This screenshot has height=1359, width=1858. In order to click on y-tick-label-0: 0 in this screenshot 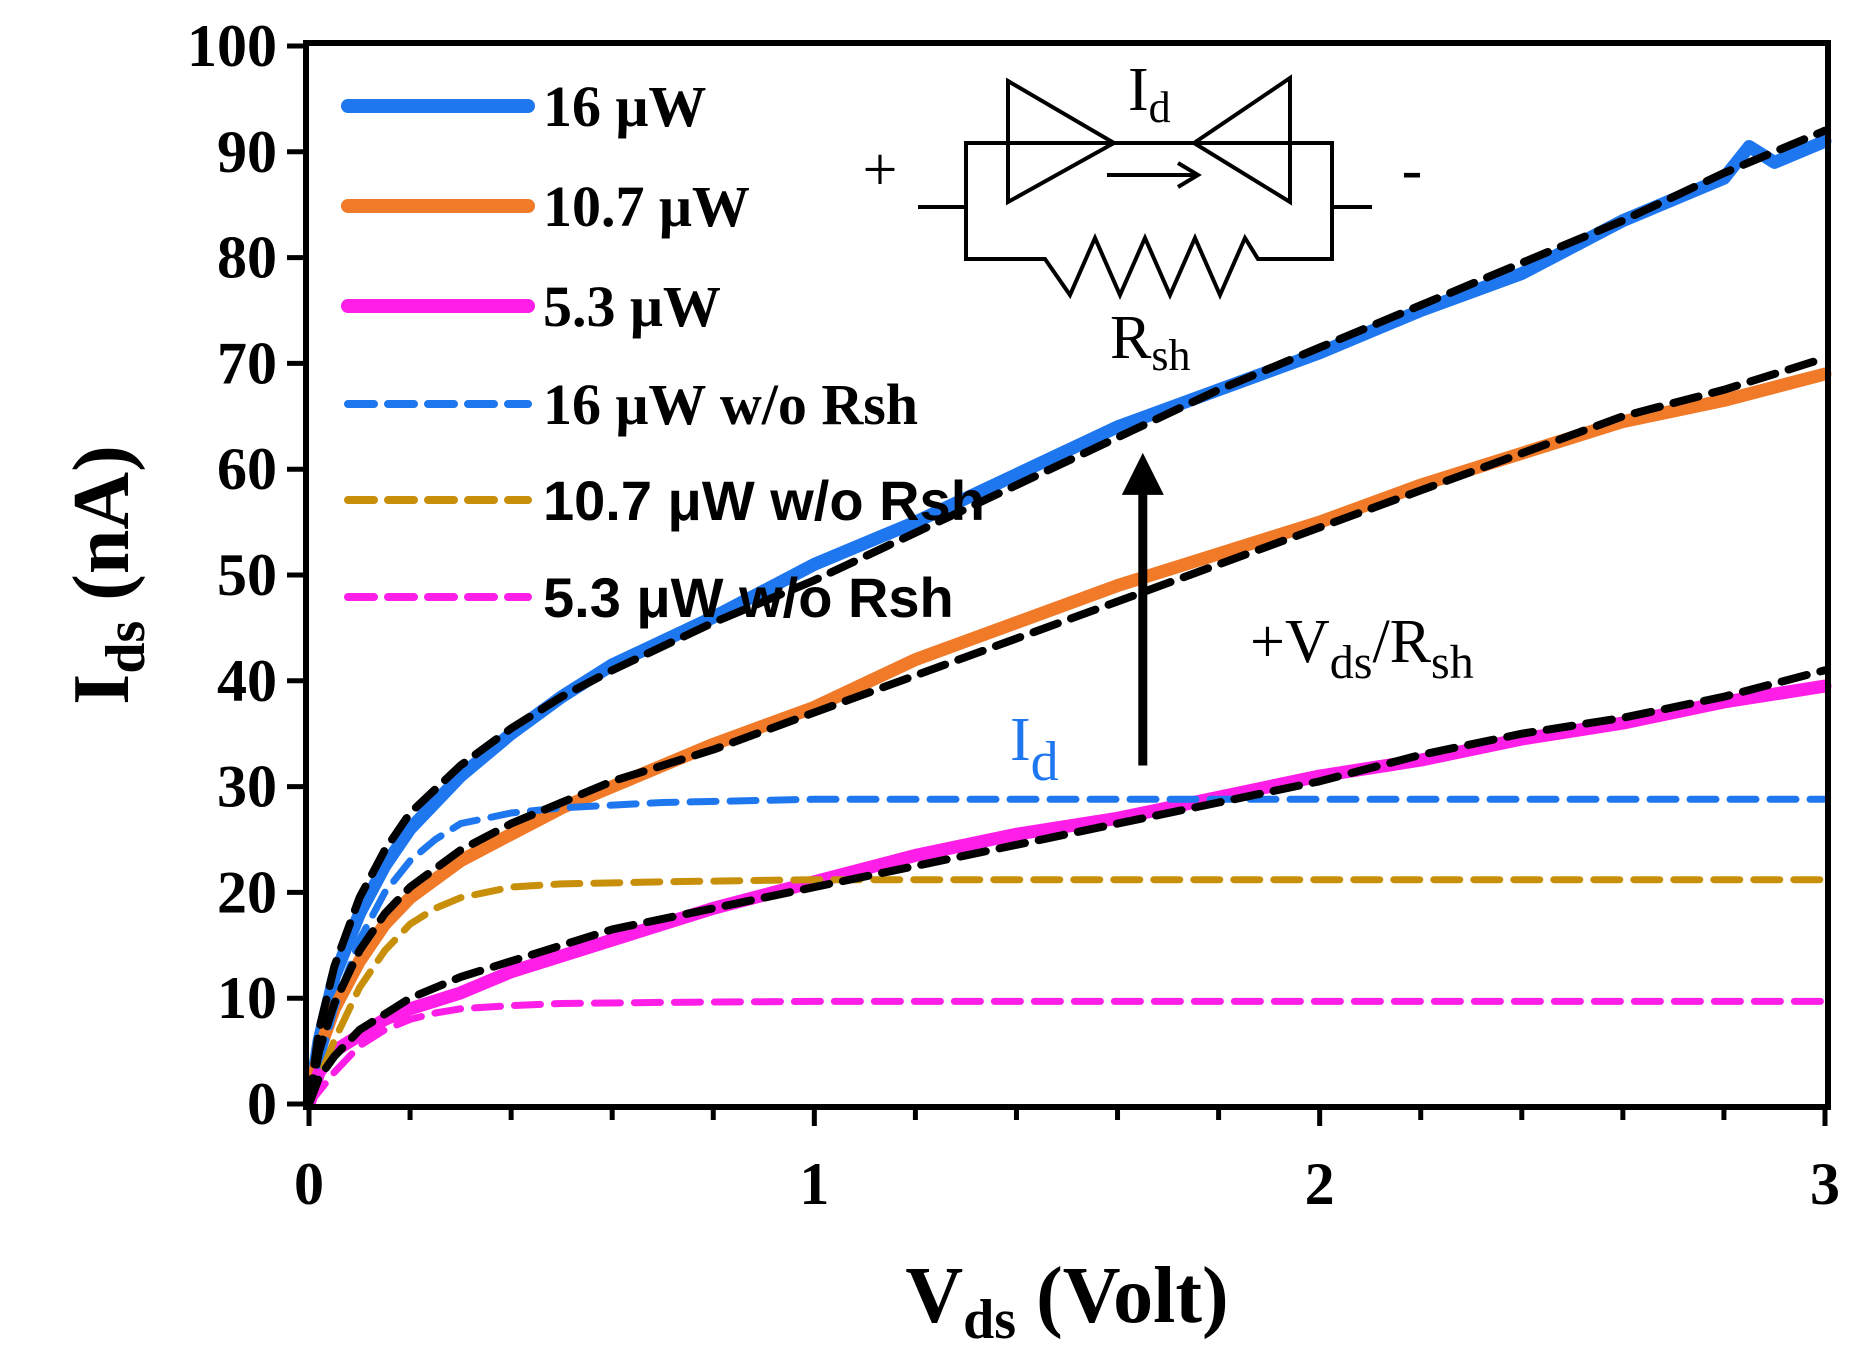, I will do `click(262, 1104)`.